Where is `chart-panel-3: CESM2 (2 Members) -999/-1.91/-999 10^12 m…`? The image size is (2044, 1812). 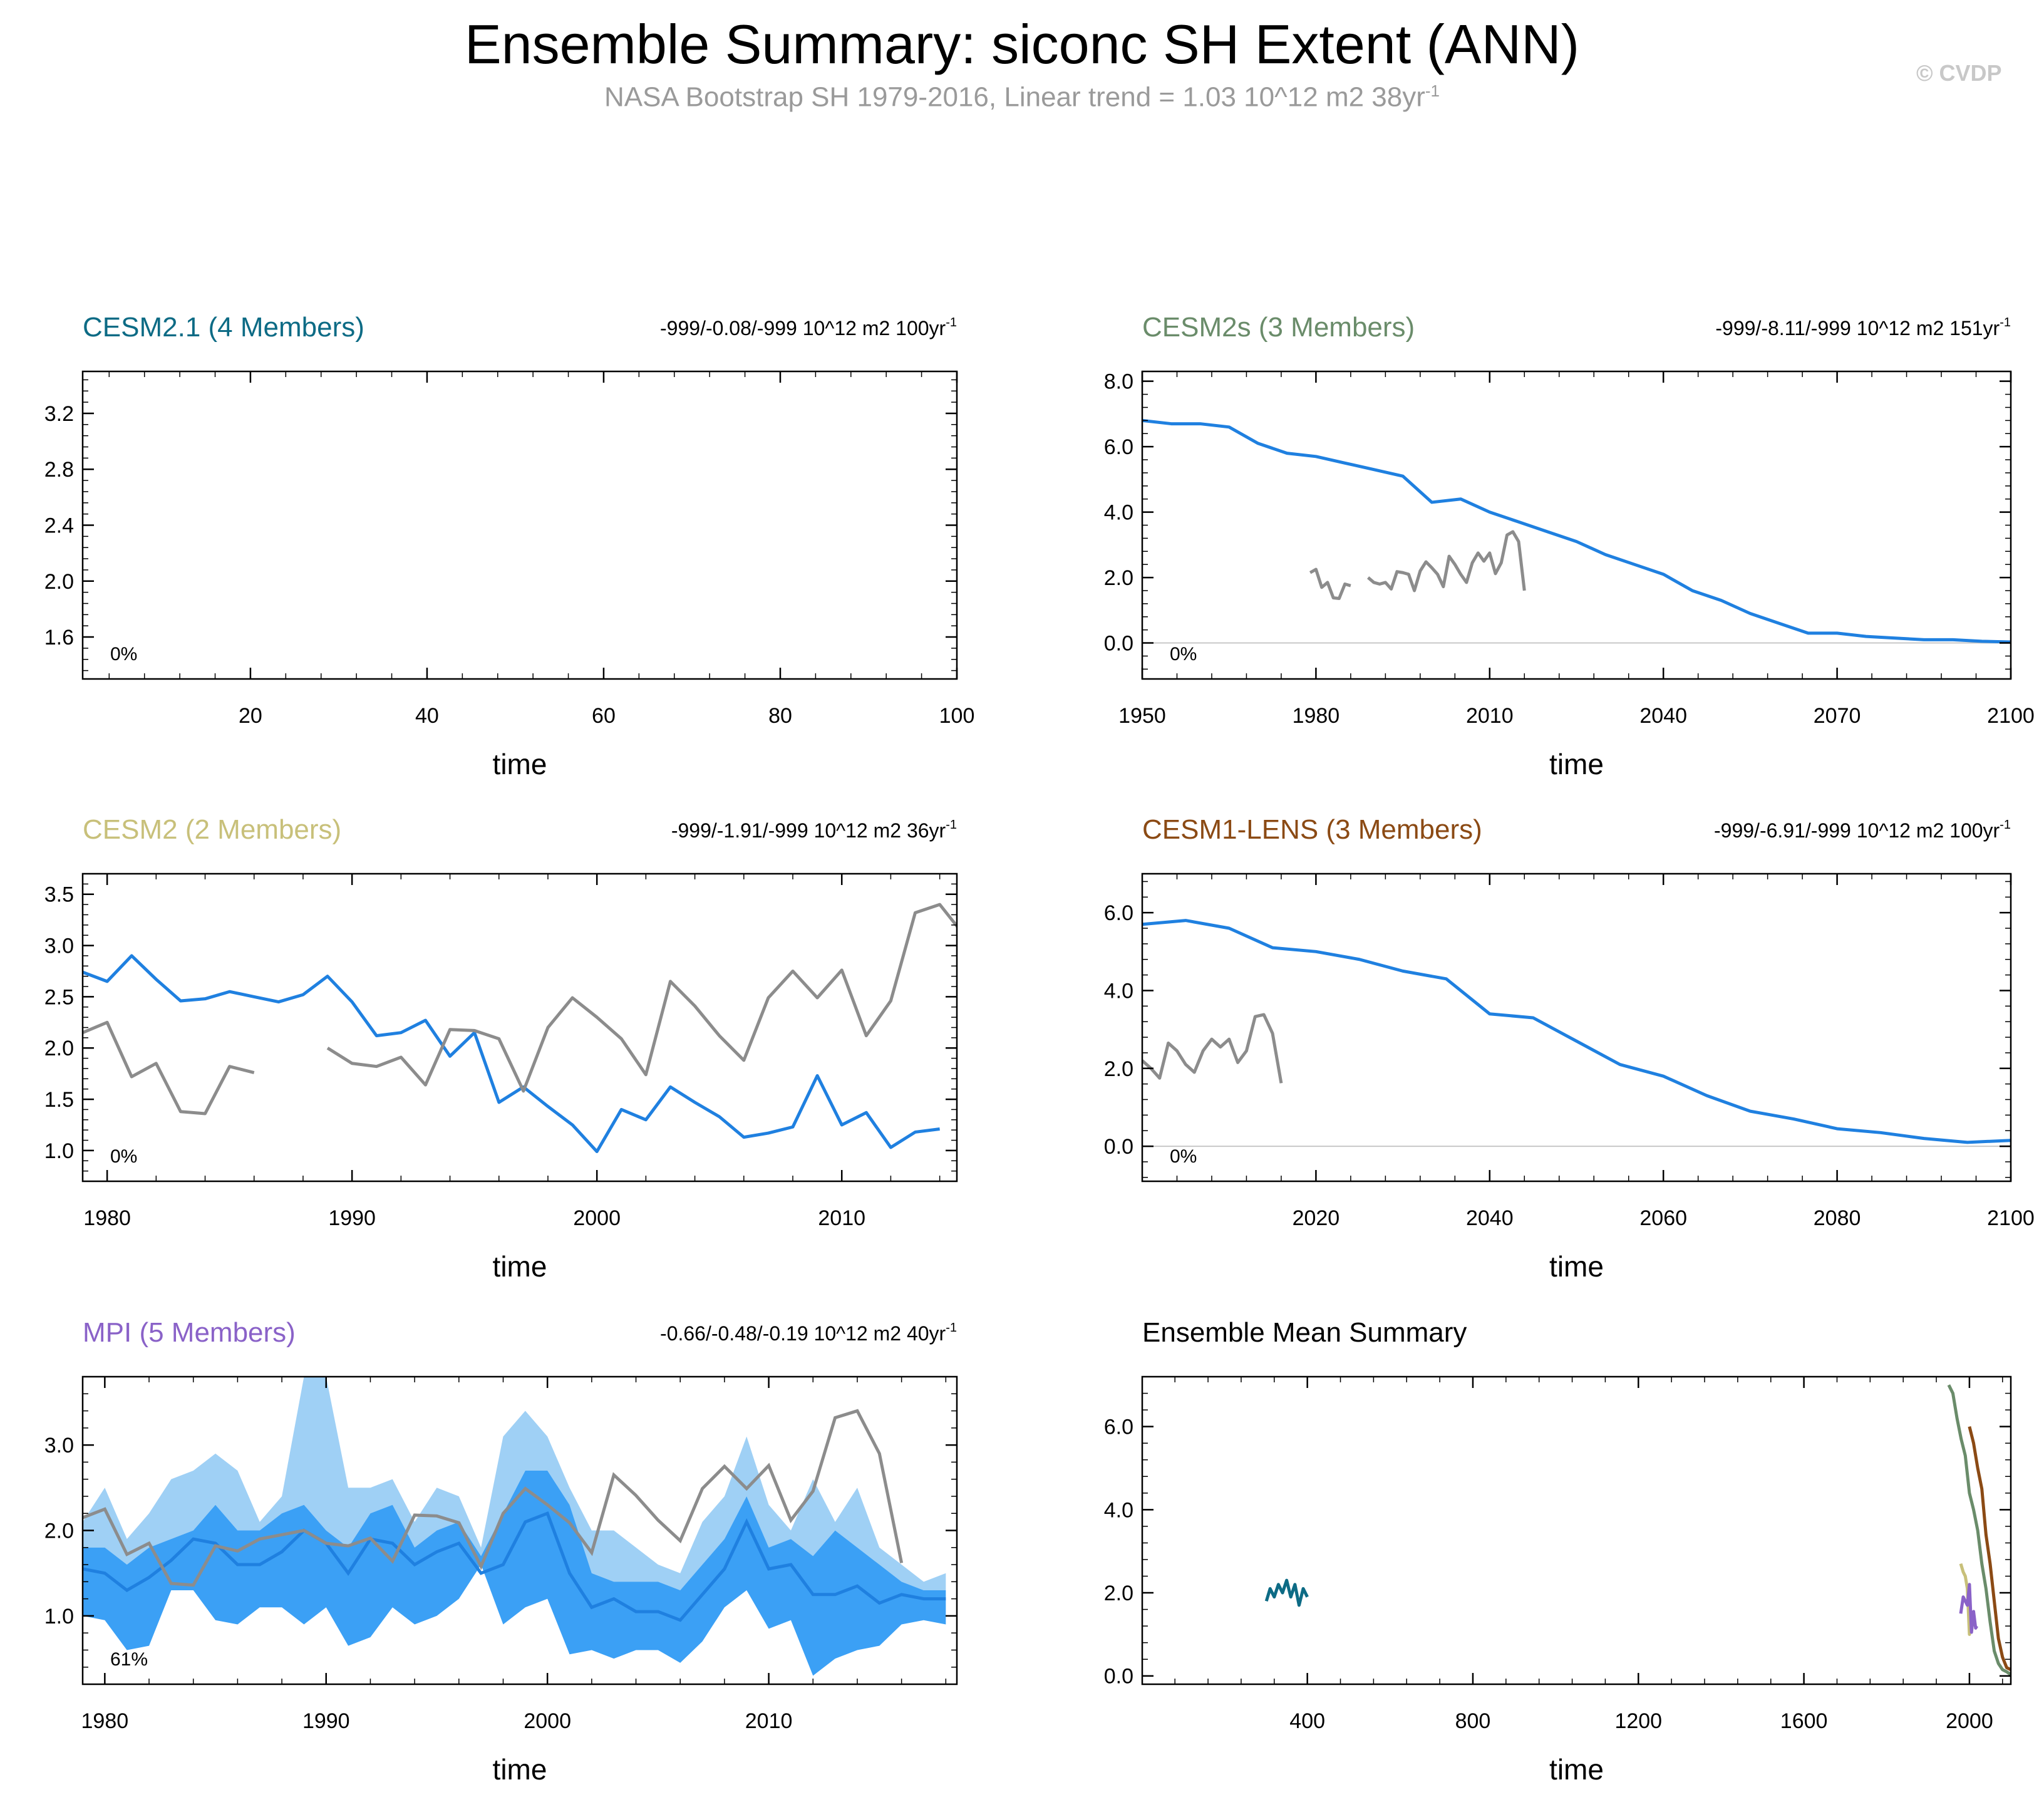
chart-panel-3: CESM2 (2 Members) -999/-1.91/-999 10^12 m… is located at coordinates (501, 1048).